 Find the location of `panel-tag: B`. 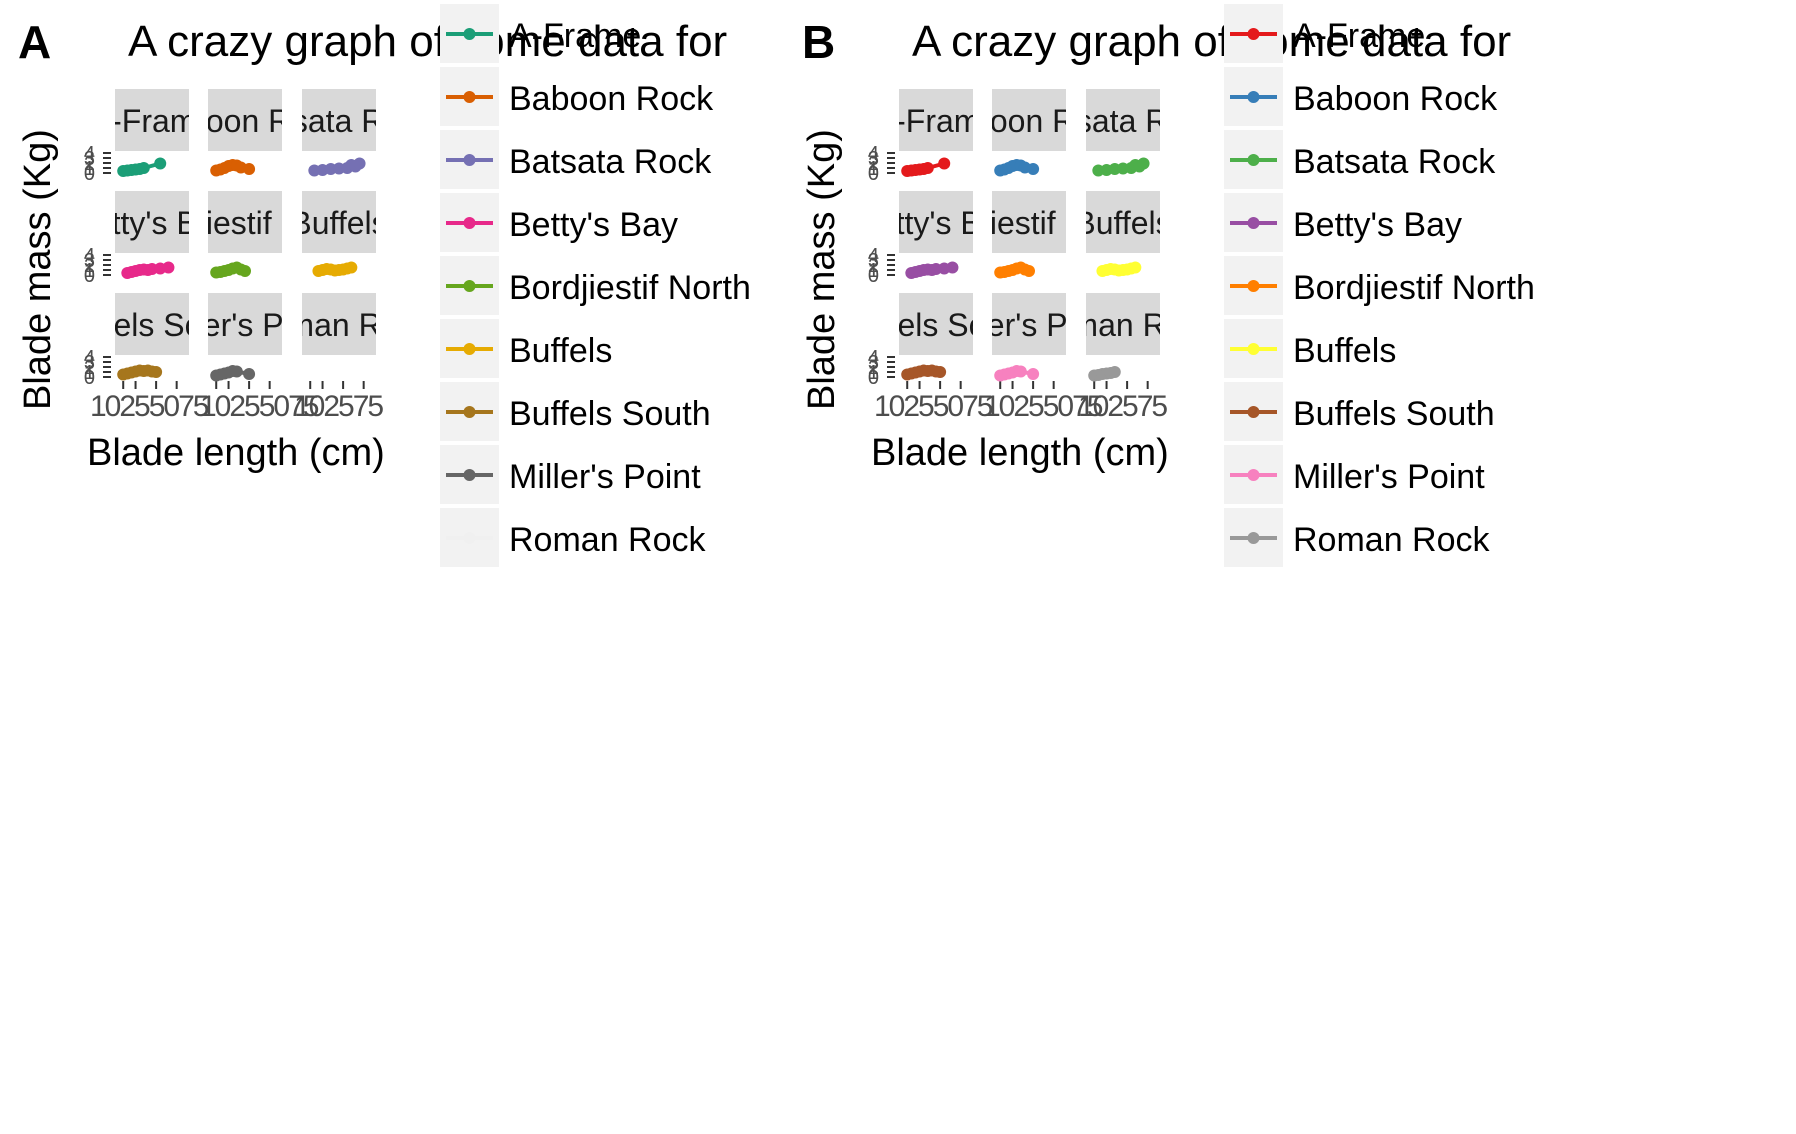

panel-tag: B is located at coordinates (818, 42).